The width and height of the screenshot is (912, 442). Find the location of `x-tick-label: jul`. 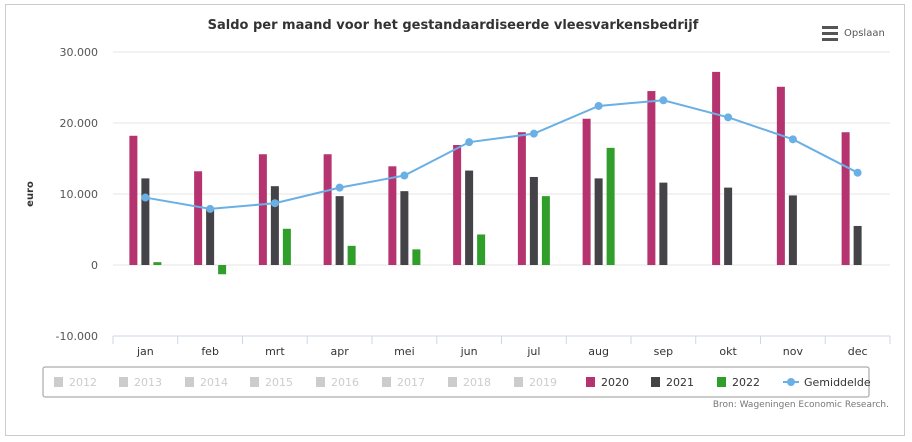

x-tick-label: jul is located at coordinates (533, 351).